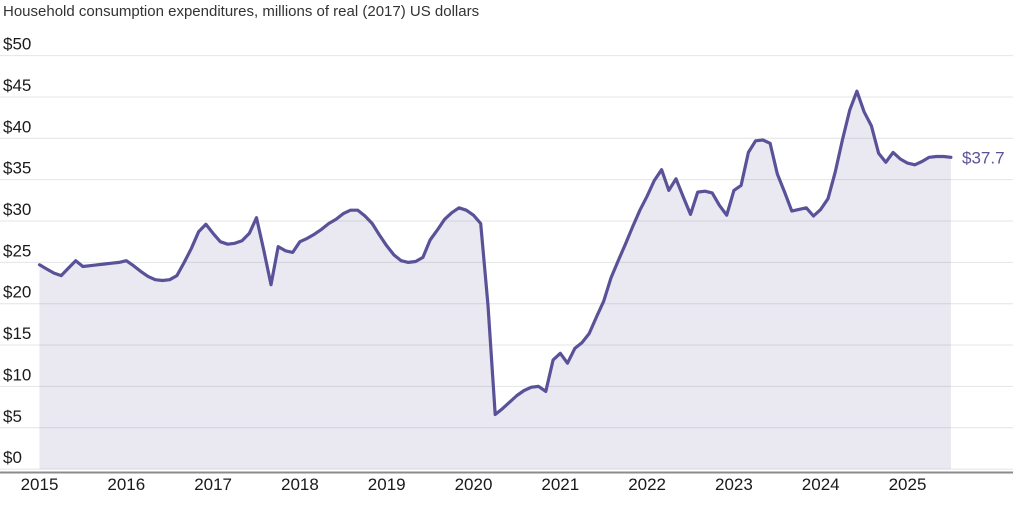  I want to click on y-axis-label: $30, so click(17, 209).